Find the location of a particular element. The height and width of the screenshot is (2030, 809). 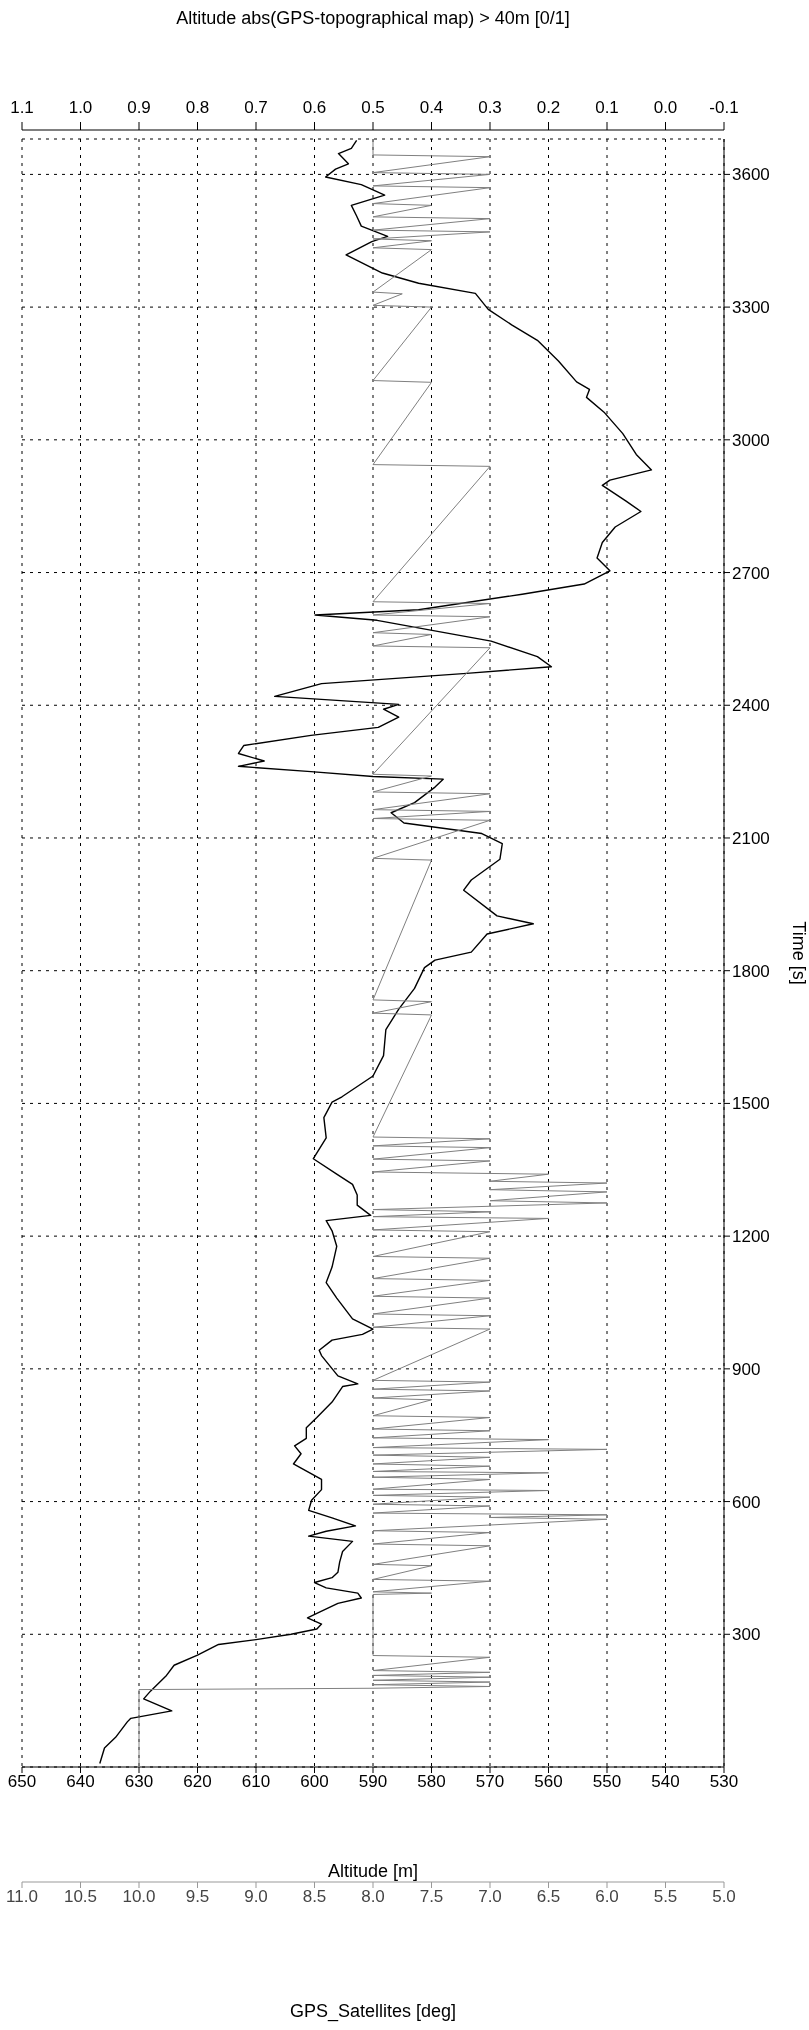

x2-tick-label: 7.0 is located at coordinates (490, 1897).